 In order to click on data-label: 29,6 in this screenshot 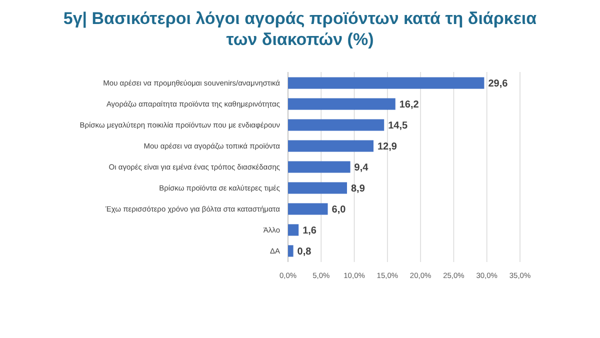, I will do `click(498, 84)`.